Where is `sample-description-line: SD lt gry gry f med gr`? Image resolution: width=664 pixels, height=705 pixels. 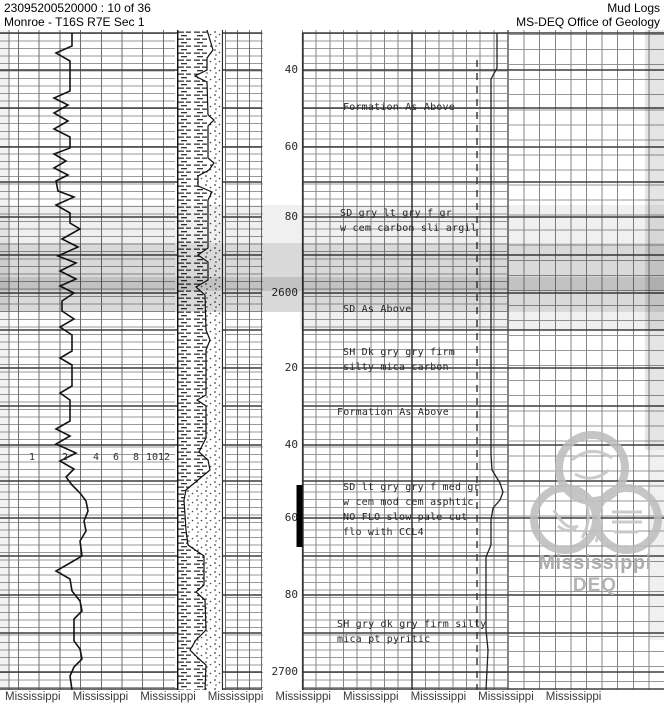 sample-description-line: SD lt gry gry f med gr is located at coordinates (411, 487).